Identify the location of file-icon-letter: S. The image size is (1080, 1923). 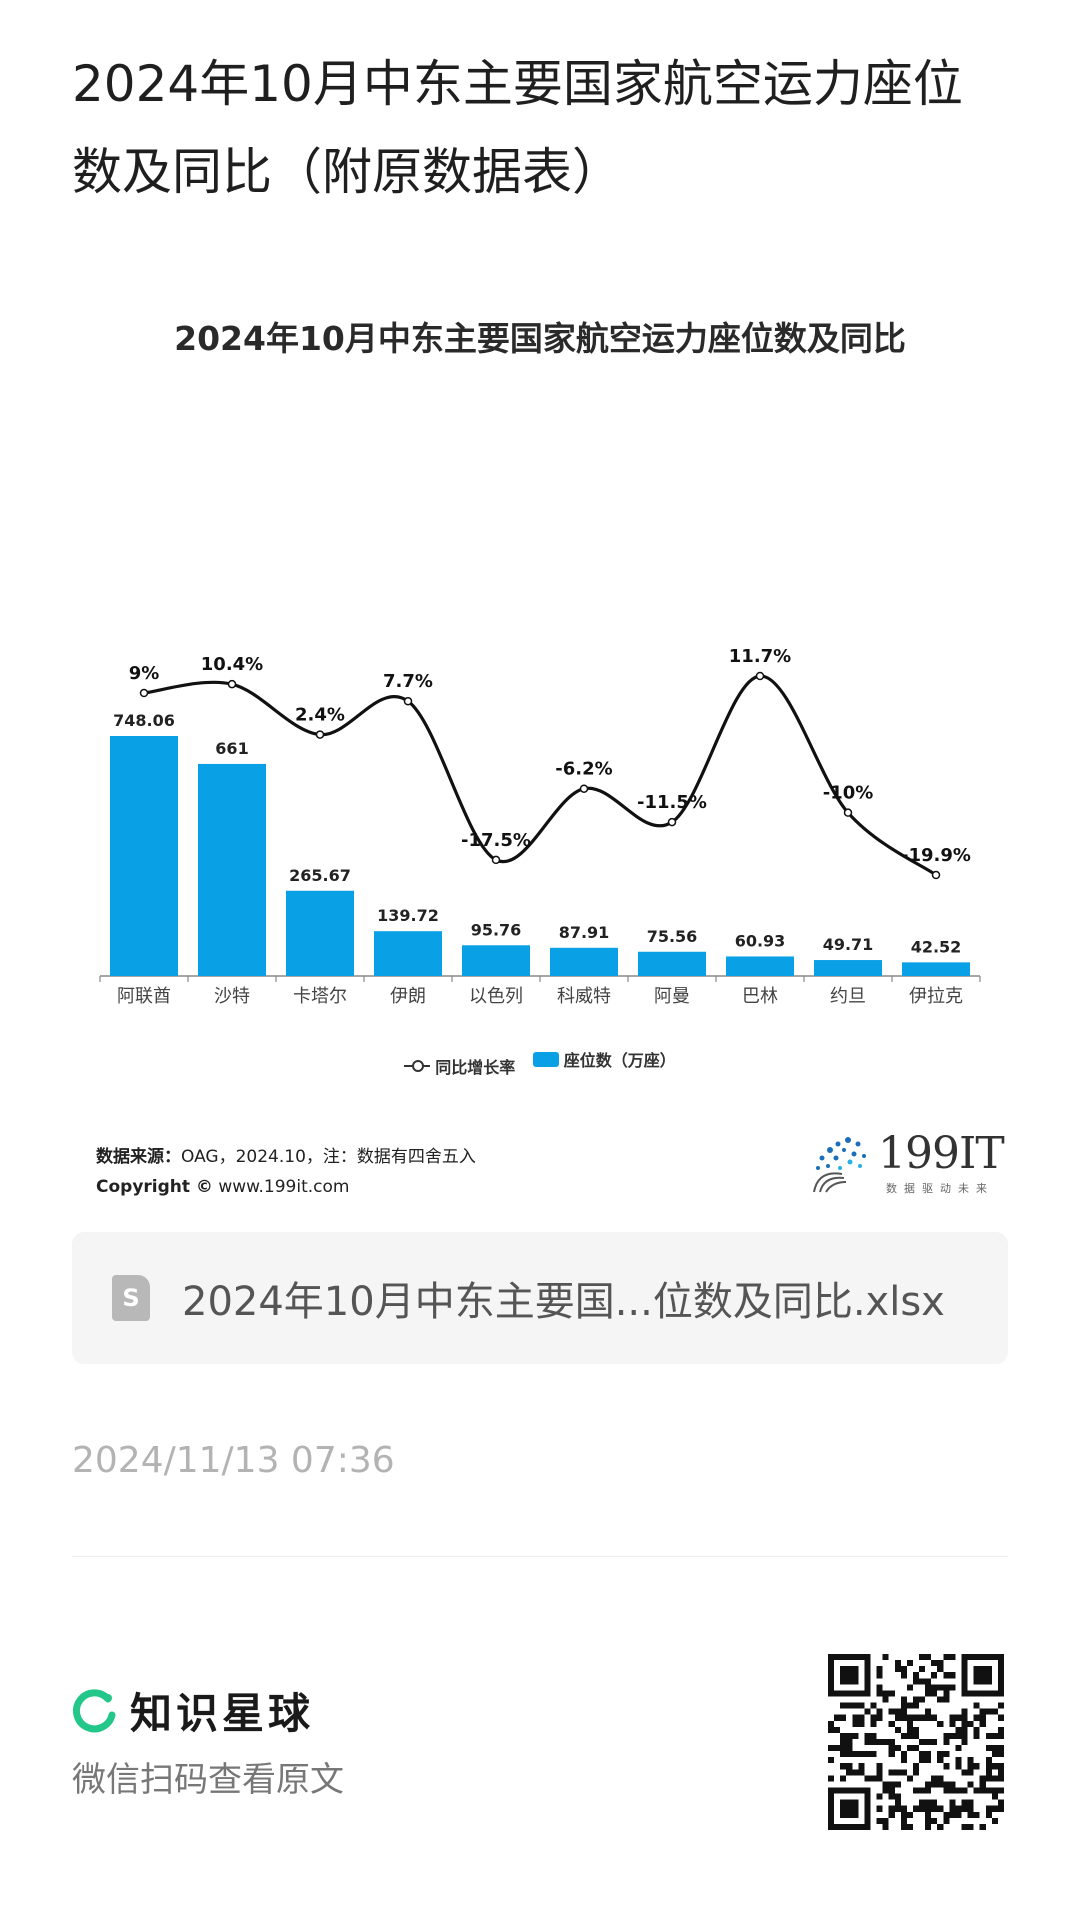
(131, 1298).